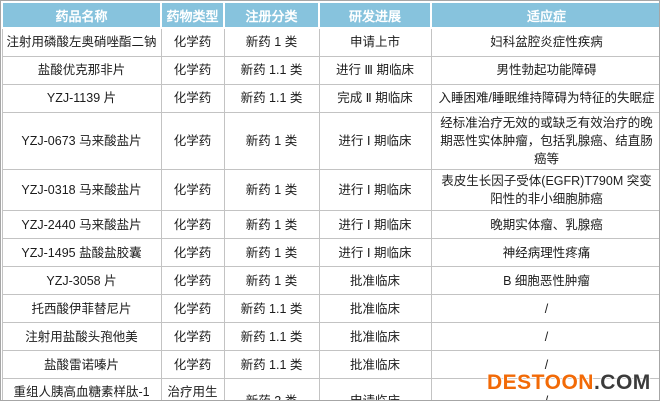 This screenshot has height=401, width=660. Describe the element at coordinates (544, 141) in the screenshot. I see `cell-indication: 经标准治疗无效的或缺乏有效治疗的晚期恶性实体肿瘤，包括乳腺癌、结直肠癌等` at that location.